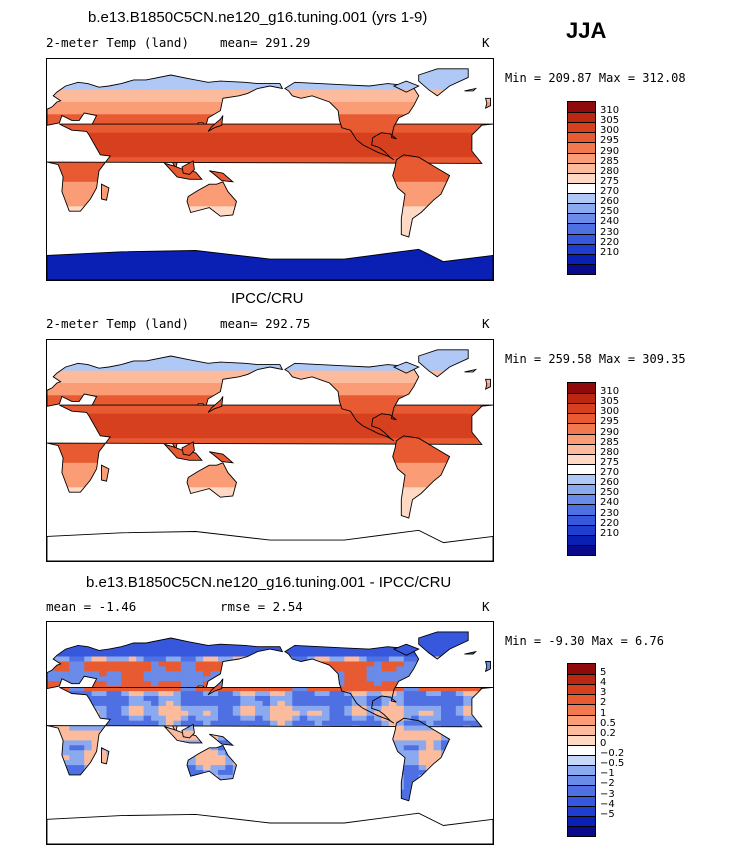  Describe the element at coordinates (609, 222) in the screenshot. I see `colorbar-tick-label: 240` at that location.